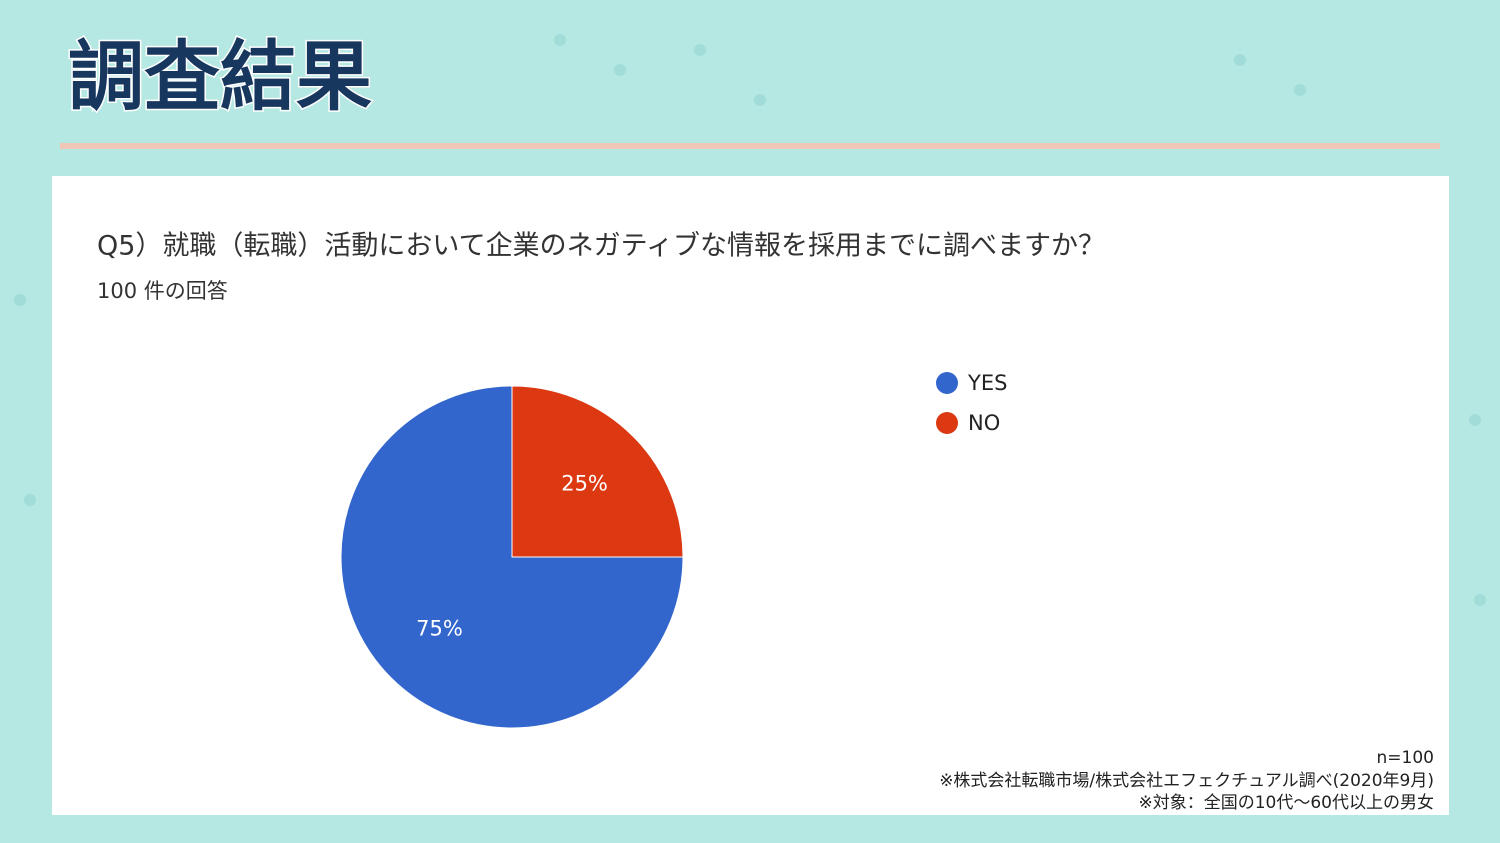  What do you see at coordinates (1186, 781) in the screenshot?
I see `note: ※株式会社転職市場/株式会社エフェクチュアル調べ(2020年9月)` at bounding box center [1186, 781].